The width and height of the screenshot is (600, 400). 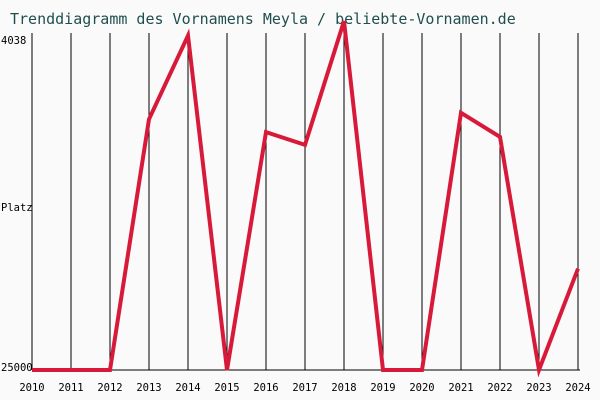 What do you see at coordinates (499, 388) in the screenshot?
I see `x-tick-label-2022: 2022` at bounding box center [499, 388].